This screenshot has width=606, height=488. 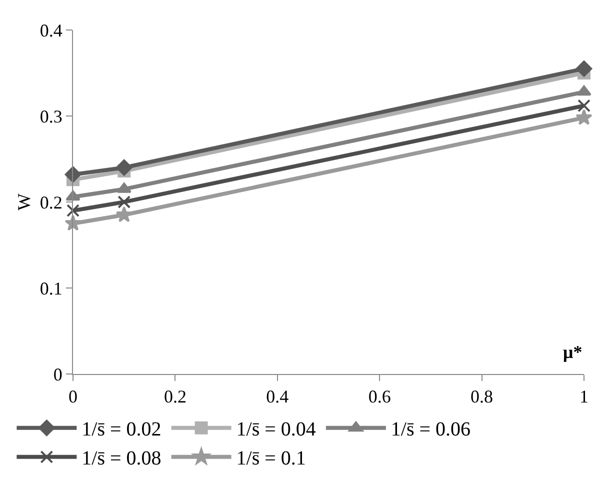 What do you see at coordinates (57, 374) in the screenshot?
I see `y-tick-label: 0` at bounding box center [57, 374].